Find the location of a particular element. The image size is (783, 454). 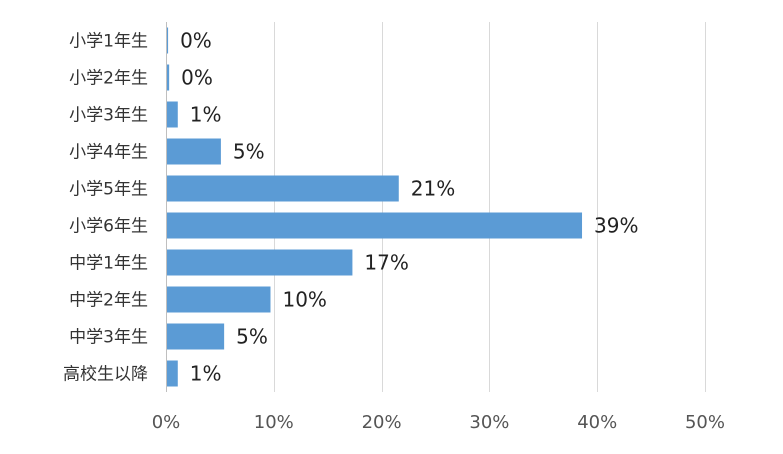

data-label: 21% is located at coordinates (433, 189).